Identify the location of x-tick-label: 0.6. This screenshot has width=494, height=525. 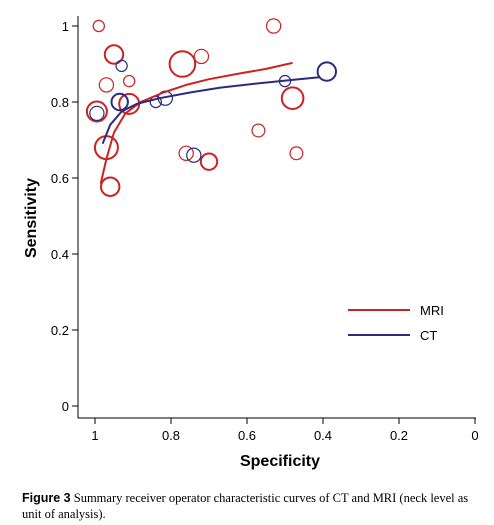
(247, 435).